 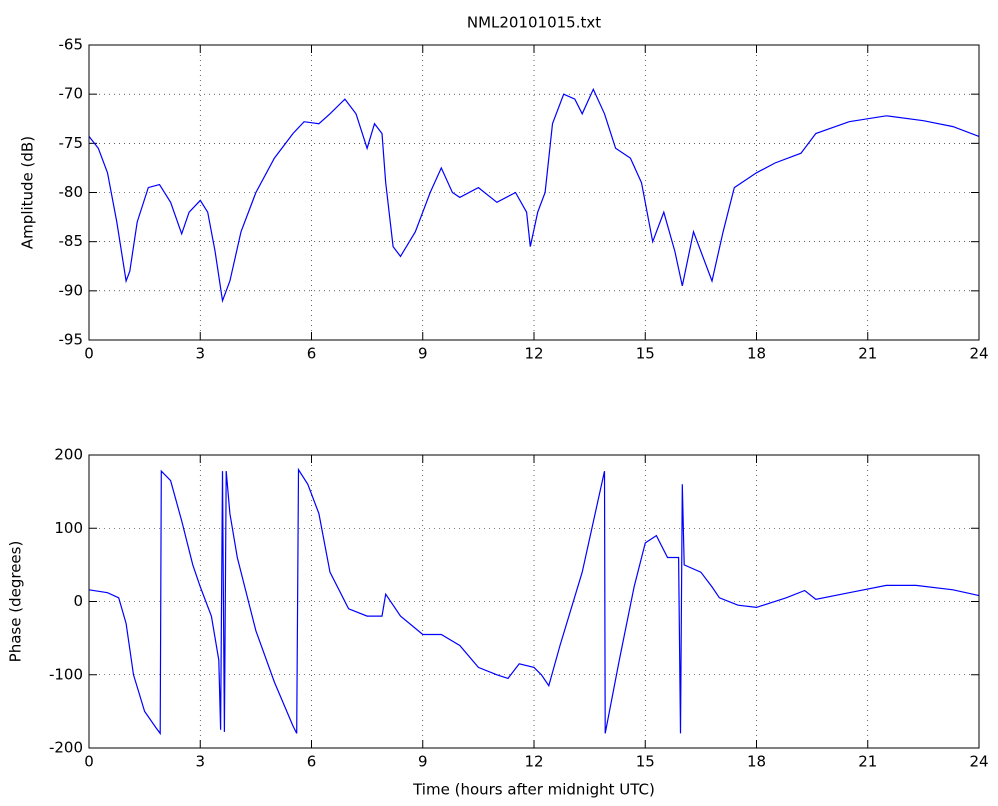 What do you see at coordinates (71, 290) in the screenshot?
I see `y-tick-label: -90` at bounding box center [71, 290].